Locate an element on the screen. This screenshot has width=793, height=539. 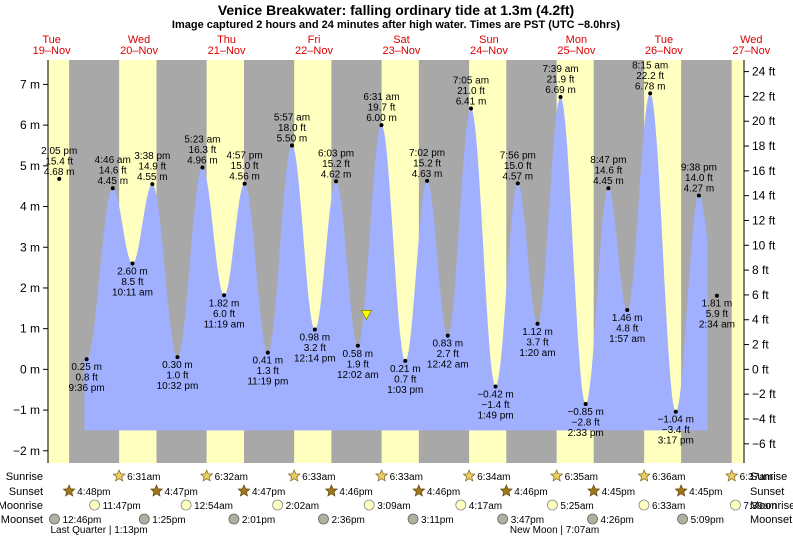
sunset-event: 4:45pm is located at coordinates (698, 491).